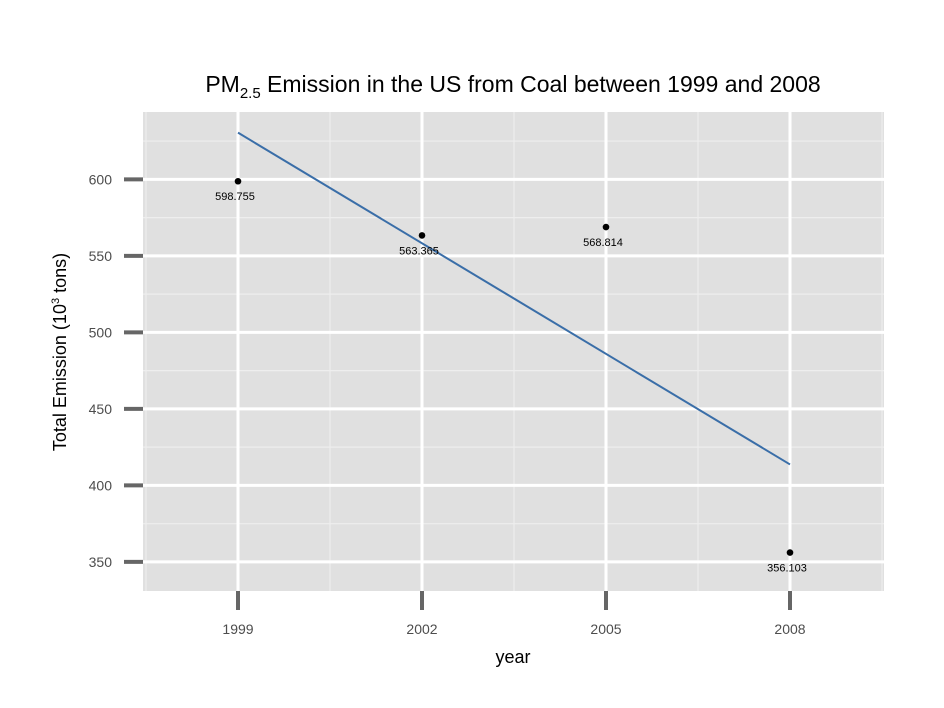  Describe the element at coordinates (514, 614) in the screenshot. I see `x-axis: 1999 2002 2005 2008` at that location.